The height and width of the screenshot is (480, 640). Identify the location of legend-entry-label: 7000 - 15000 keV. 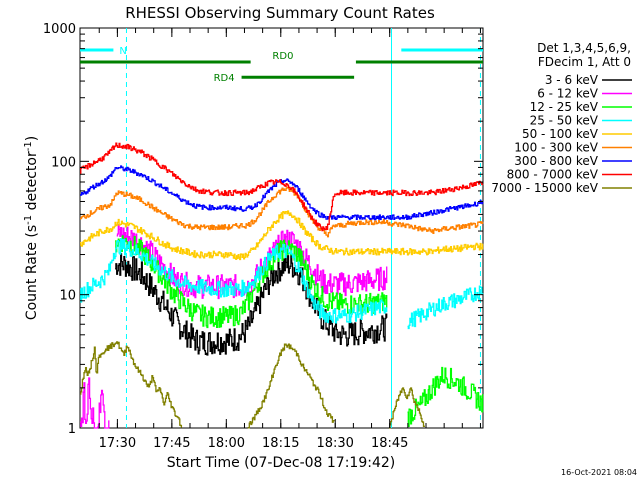
(544, 188).